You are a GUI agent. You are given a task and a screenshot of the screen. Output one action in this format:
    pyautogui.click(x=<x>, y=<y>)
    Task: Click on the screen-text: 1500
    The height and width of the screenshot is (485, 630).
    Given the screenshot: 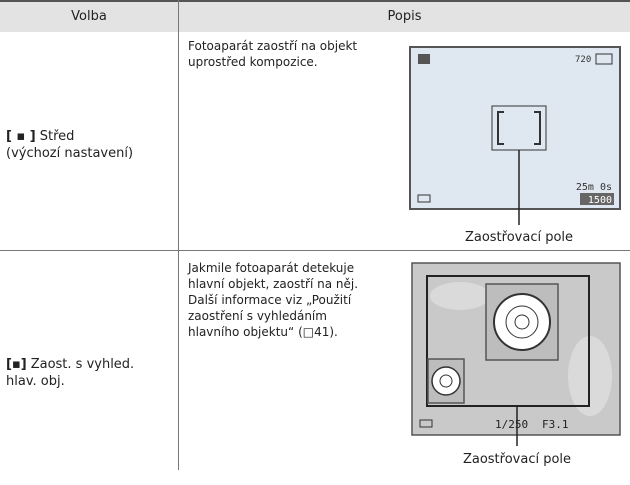 What is the action you would take?
    pyautogui.click(x=600, y=200)
    